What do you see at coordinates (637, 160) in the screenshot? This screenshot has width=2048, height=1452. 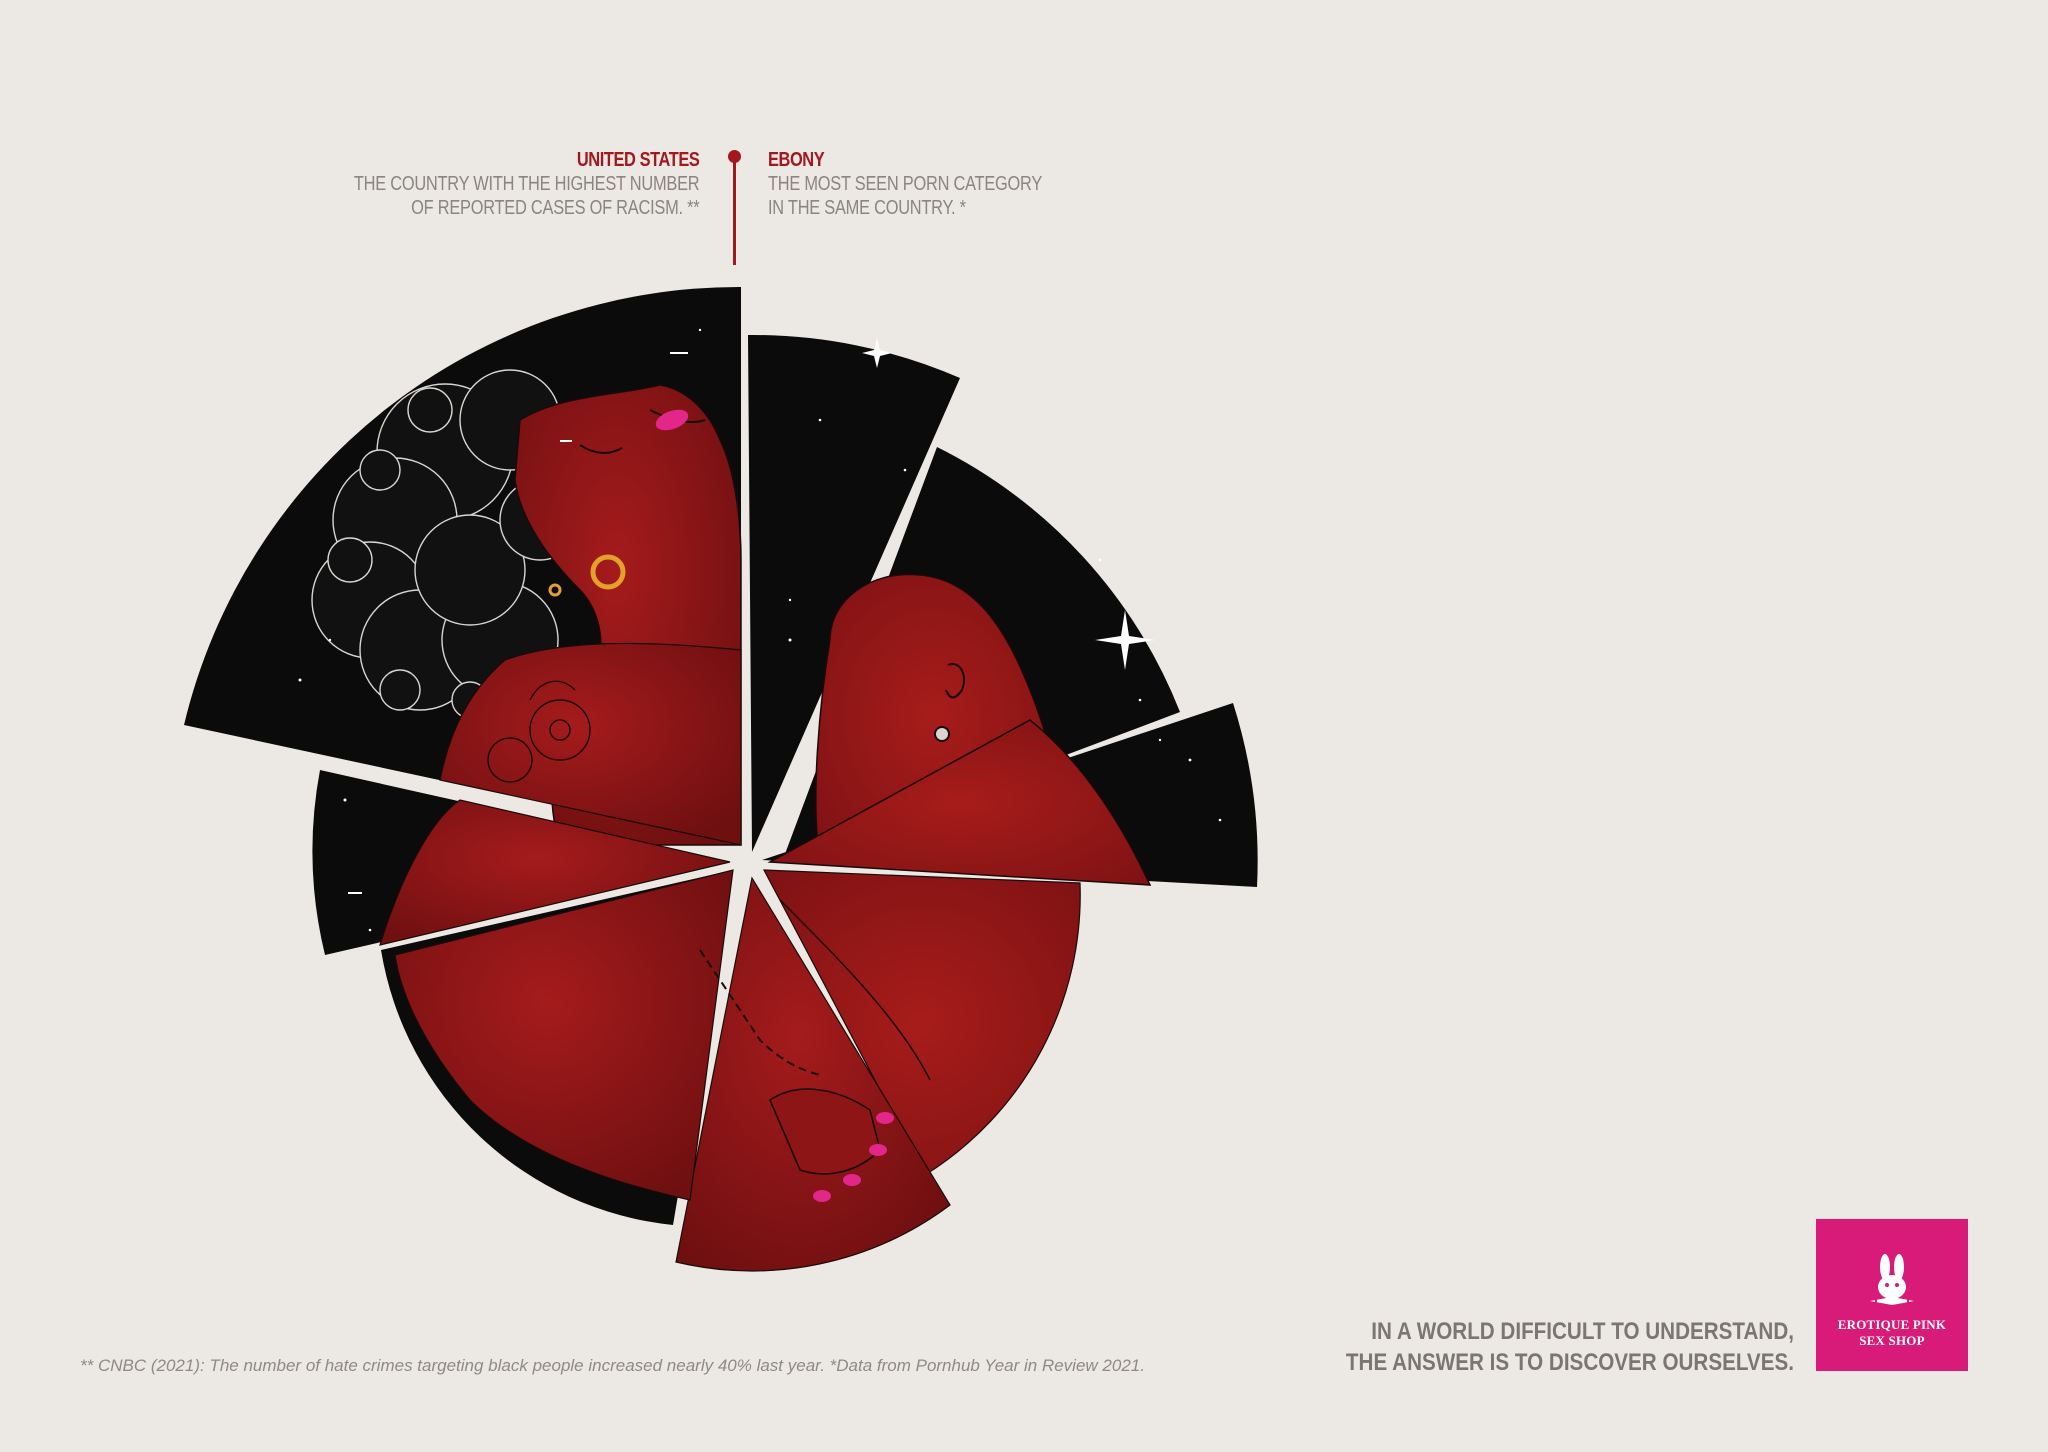 I see `callout-title: UNITED STATES` at bounding box center [637, 160].